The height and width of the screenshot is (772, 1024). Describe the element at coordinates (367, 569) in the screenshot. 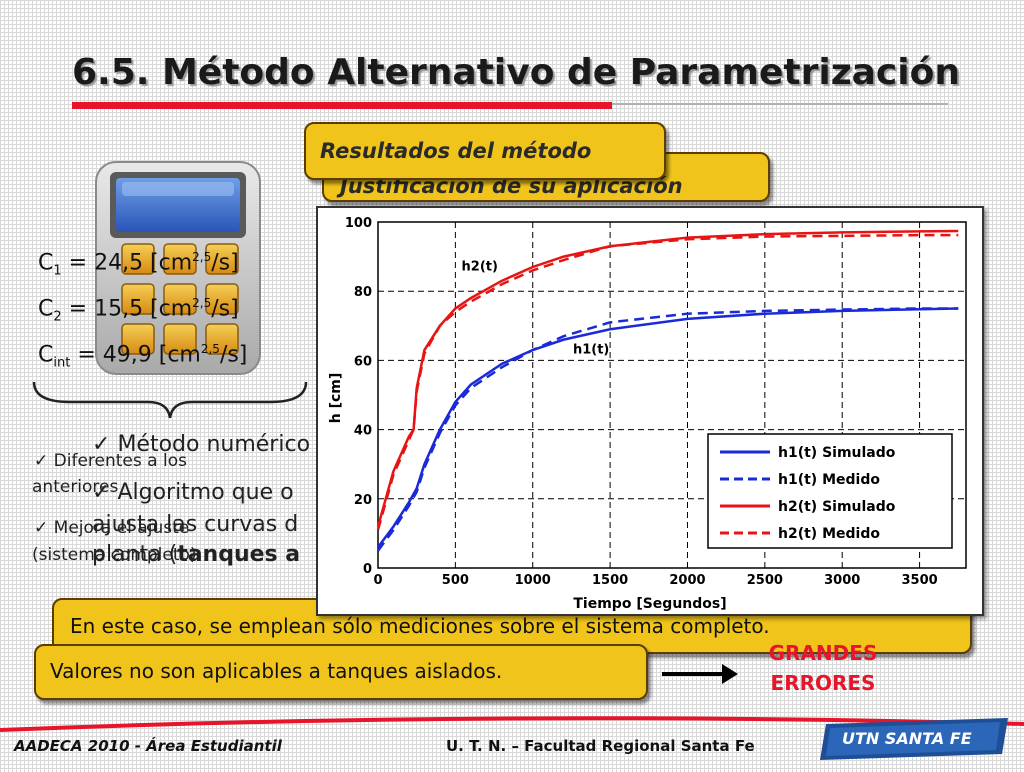

I see `y-tick-label: 0` at that location.